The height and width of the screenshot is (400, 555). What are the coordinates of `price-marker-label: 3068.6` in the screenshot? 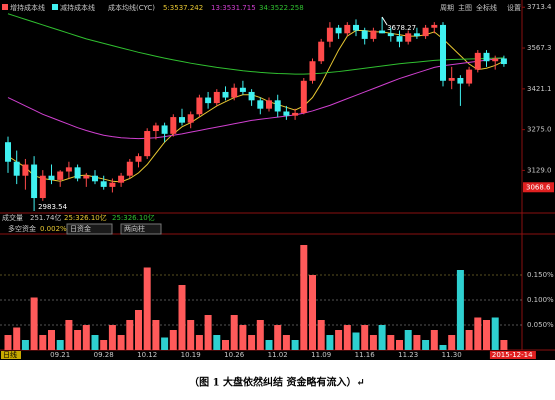 It's located at (538, 187).